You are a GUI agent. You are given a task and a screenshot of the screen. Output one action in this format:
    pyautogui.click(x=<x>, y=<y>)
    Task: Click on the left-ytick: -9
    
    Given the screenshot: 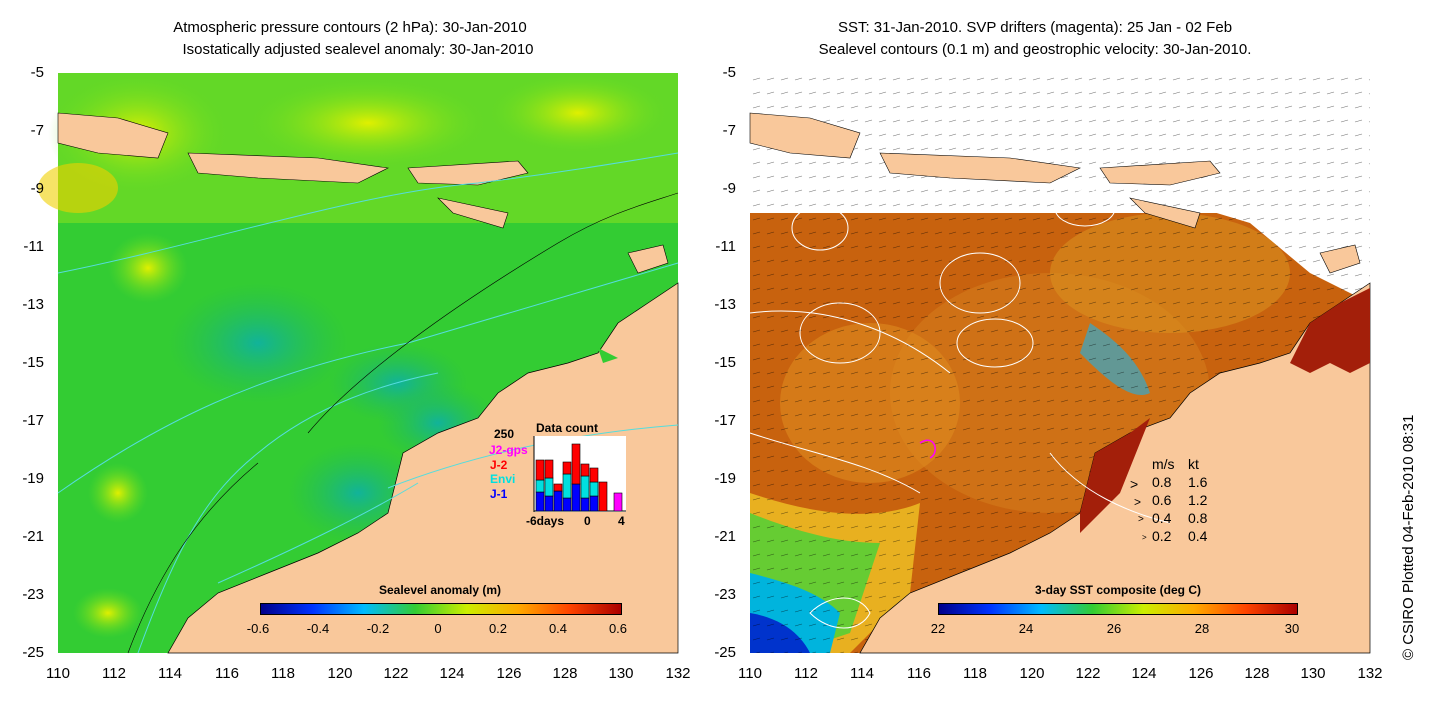 What is the action you would take?
    pyautogui.click(x=37, y=188)
    